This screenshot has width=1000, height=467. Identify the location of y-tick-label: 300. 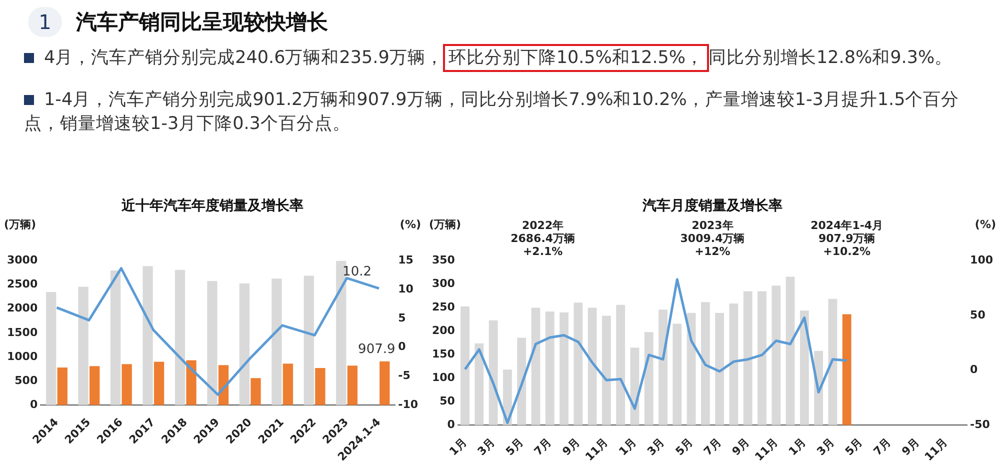
(444, 283).